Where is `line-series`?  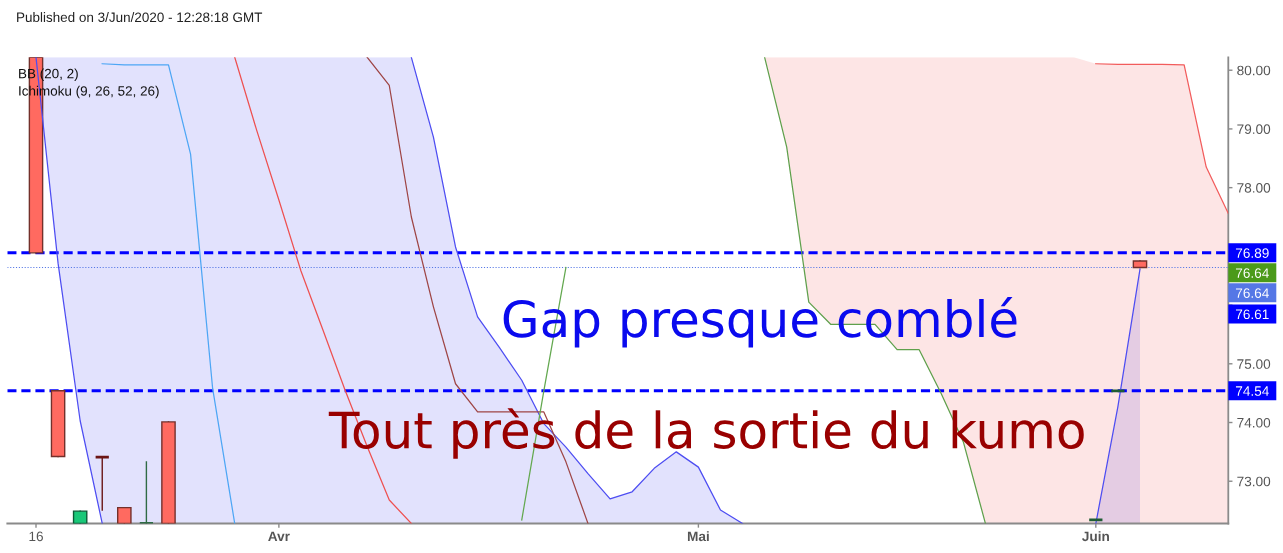 line-series is located at coordinates (1162, 139).